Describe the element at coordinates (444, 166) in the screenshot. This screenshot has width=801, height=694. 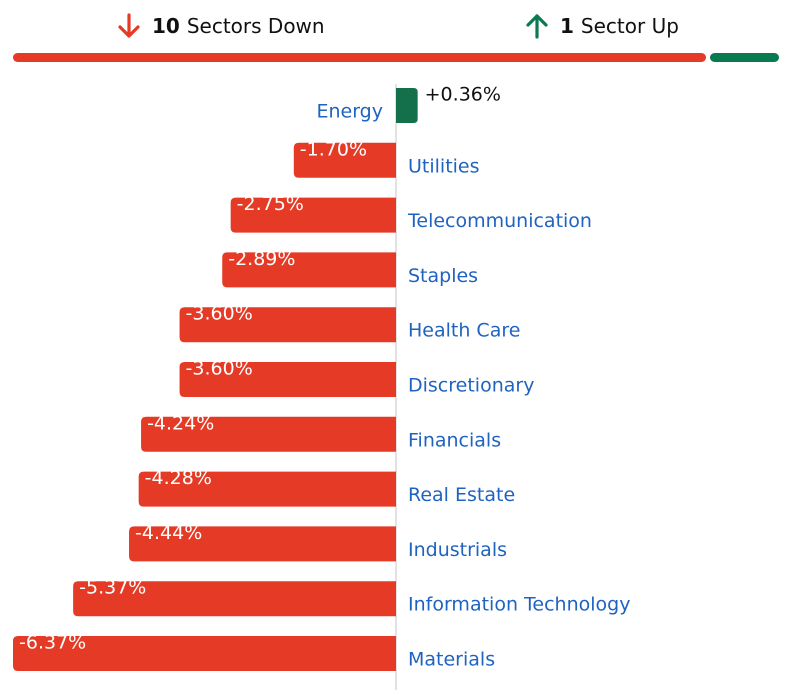
I see `category-label-utilities: Utilities` at that location.